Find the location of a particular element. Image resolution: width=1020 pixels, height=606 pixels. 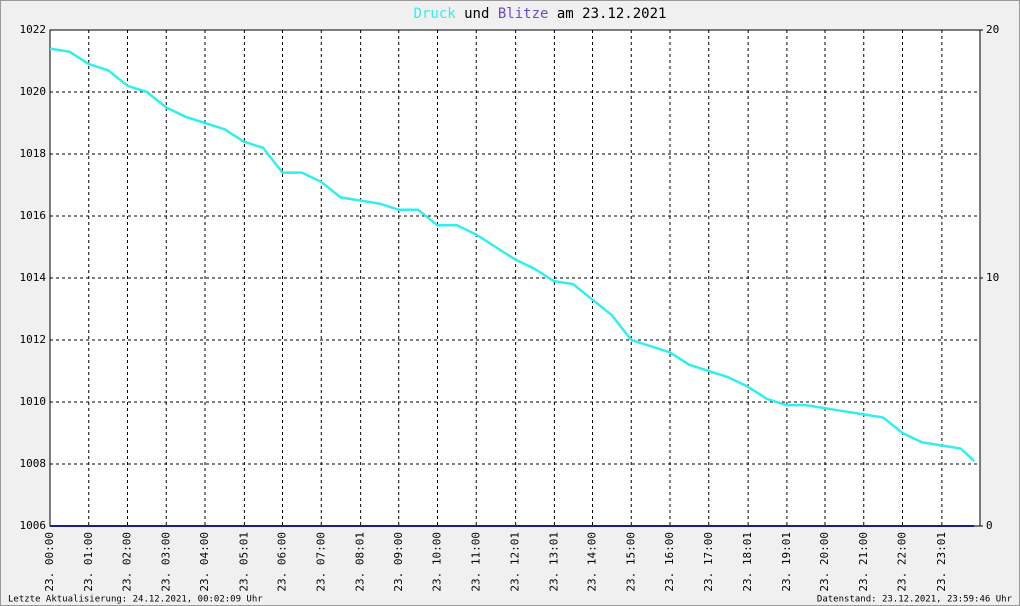

x-tick-label: 23. 19:01 is located at coordinates (786, 562).